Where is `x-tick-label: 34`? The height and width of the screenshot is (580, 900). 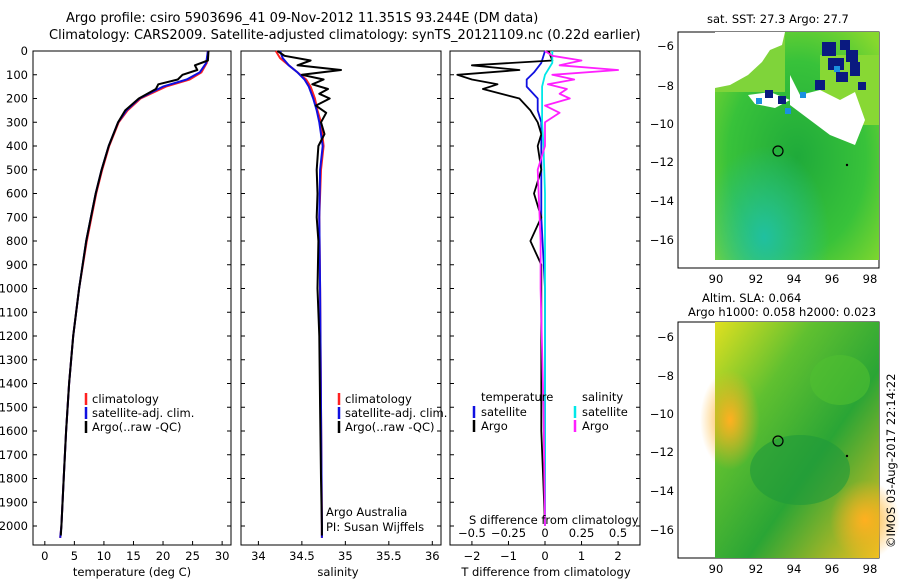
x-tick-label: 34 is located at coordinates (258, 556).